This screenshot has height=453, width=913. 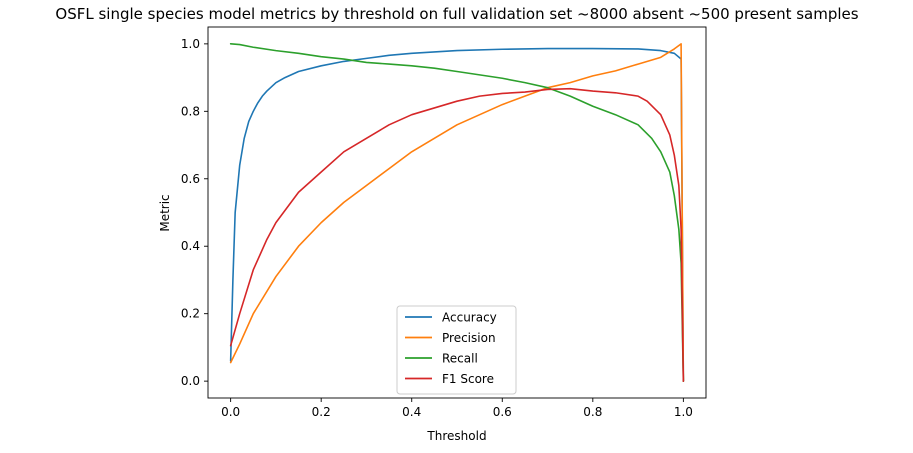 I want to click on x-tick-label: 1.0, so click(x=683, y=412).